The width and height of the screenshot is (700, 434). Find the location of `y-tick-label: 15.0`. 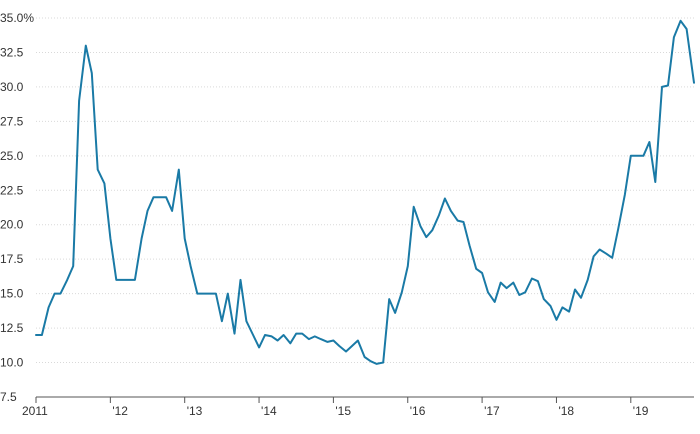

y-tick-label: 15.0 is located at coordinates (12, 294).